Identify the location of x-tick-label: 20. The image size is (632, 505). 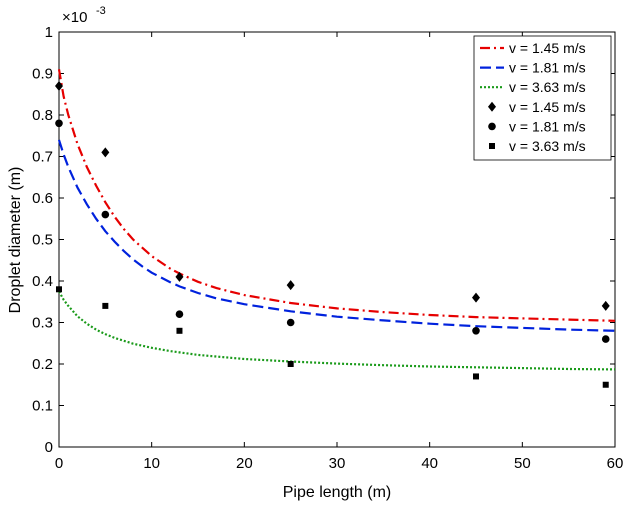
(244, 463).